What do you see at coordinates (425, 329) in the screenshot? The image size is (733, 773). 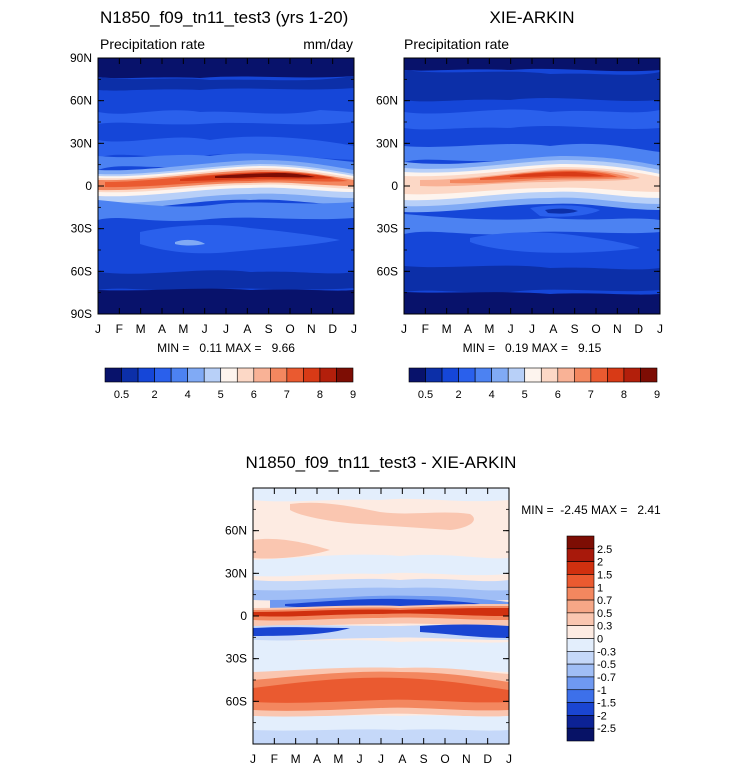 I see `x-tick-label: F` at bounding box center [425, 329].